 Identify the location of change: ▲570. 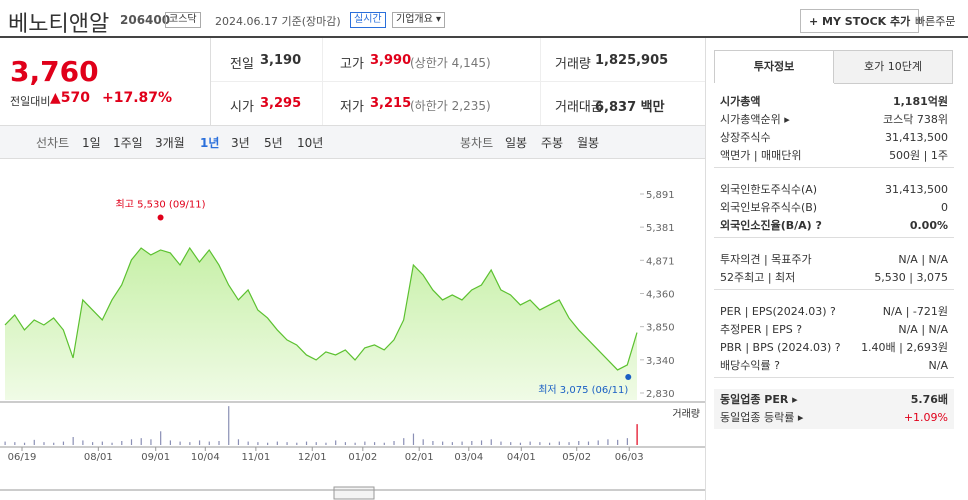
(70, 98).